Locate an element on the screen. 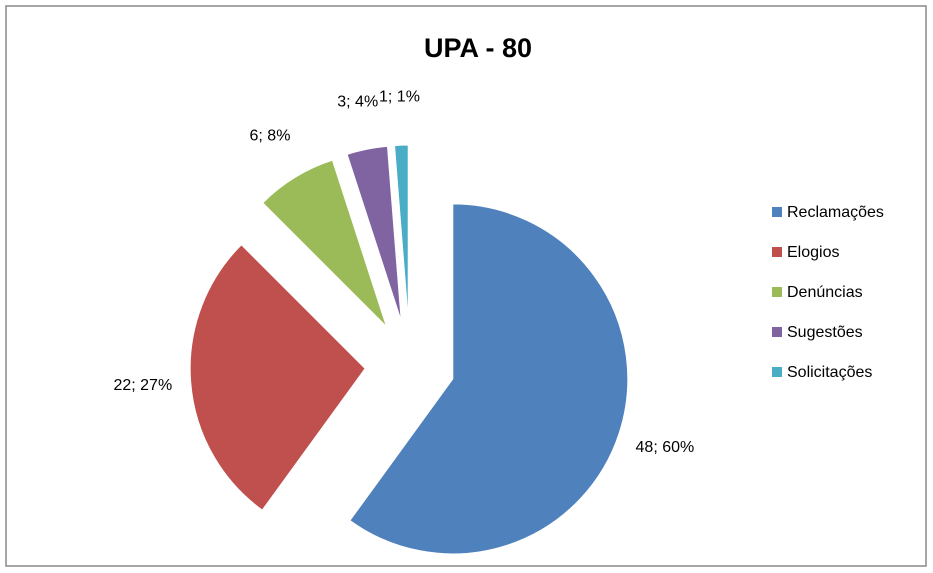  data-label: 1; 1% is located at coordinates (399, 96).